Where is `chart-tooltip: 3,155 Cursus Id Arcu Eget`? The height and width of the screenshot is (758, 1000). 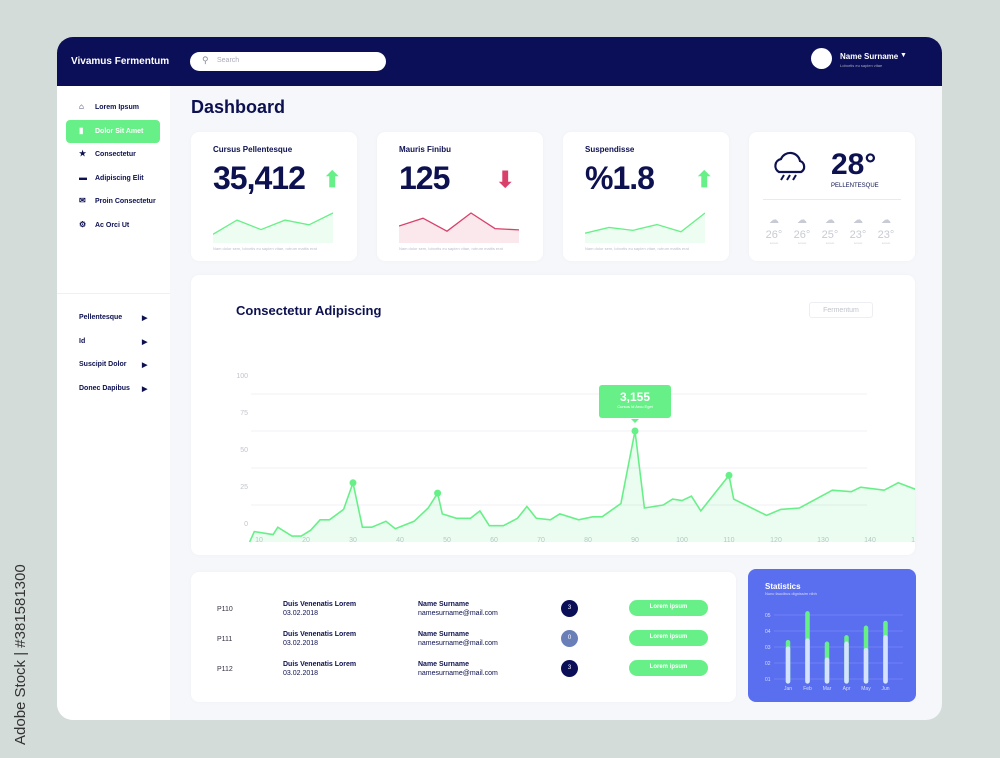 chart-tooltip: 3,155 Cursus Id Arcu Eget is located at coordinates (635, 404).